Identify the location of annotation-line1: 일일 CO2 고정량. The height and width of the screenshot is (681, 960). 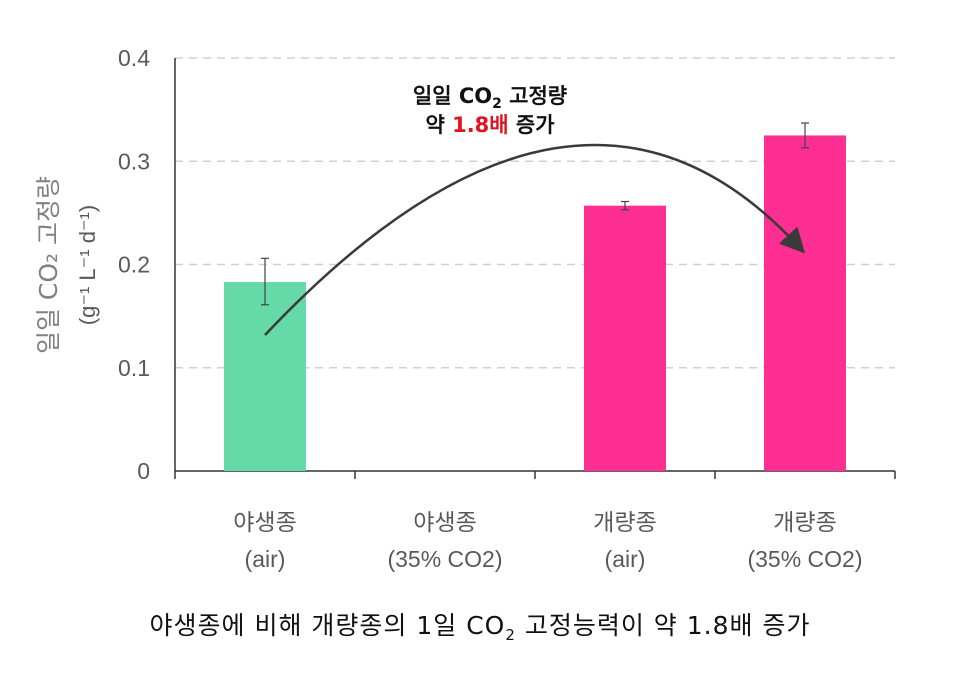
(490, 98).